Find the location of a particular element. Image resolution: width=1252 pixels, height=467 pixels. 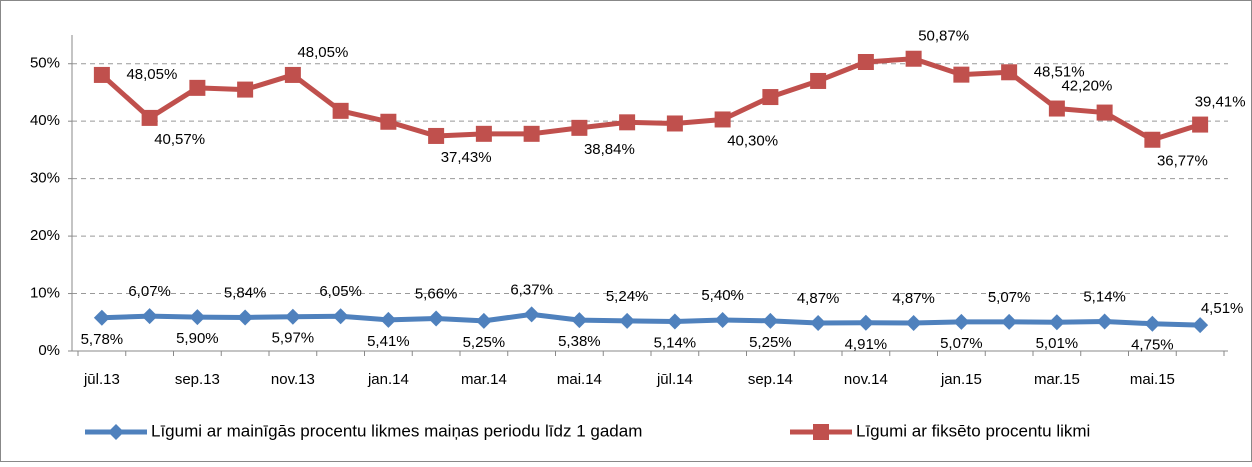

y-tick-label: 20% is located at coordinates (45, 235).